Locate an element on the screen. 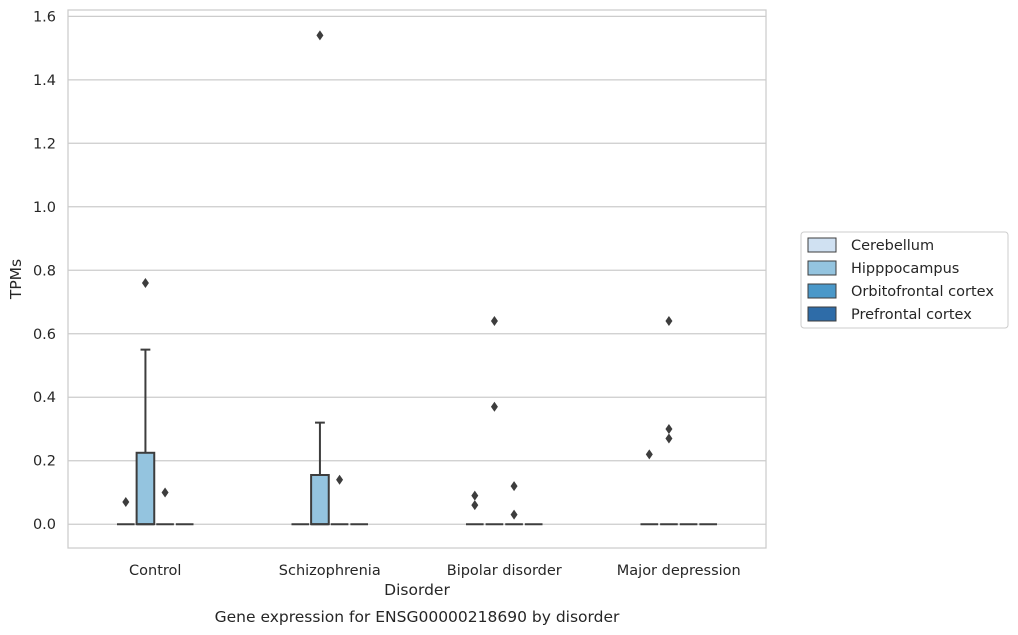 This screenshot has width=1018, height=635. y-tick-labels: 0.0 0.2 0.4 0.6 0.8 1.0 1.2 1.4 1.6 is located at coordinates (44, 271).